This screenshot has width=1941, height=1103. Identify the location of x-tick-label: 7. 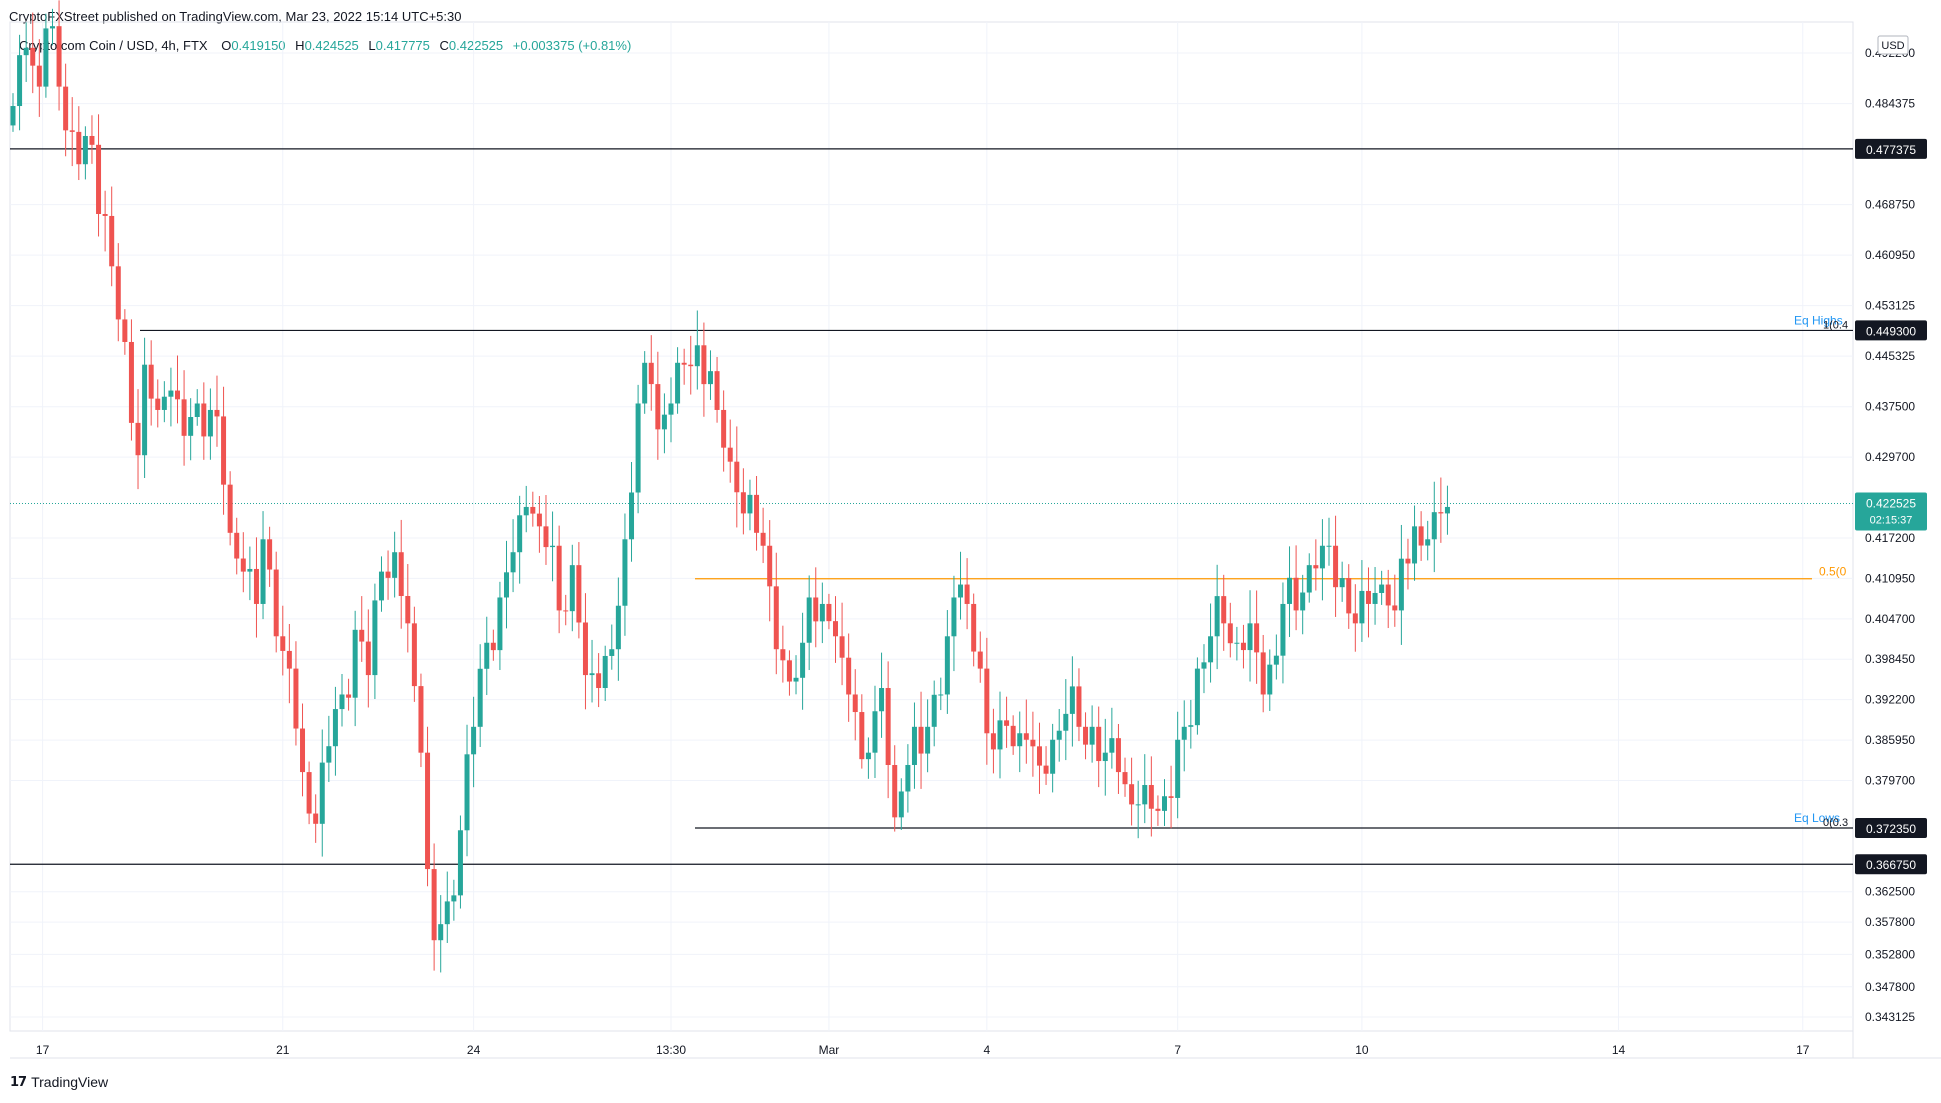
(1177, 1050).